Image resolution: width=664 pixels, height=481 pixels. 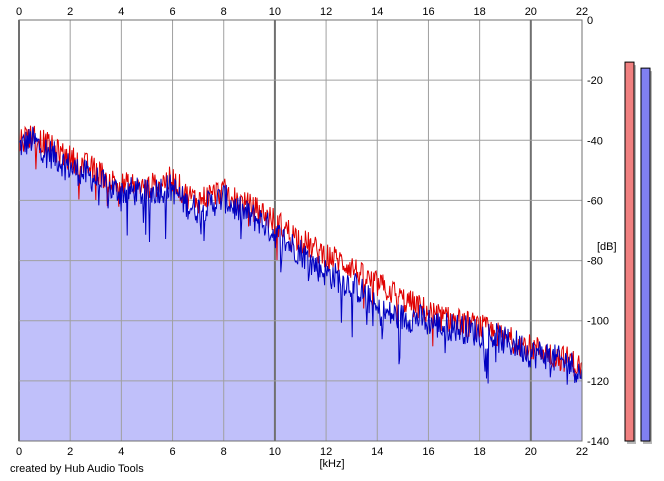 I want to click on x-tick-label-bottom-14: 14, so click(x=377, y=452).